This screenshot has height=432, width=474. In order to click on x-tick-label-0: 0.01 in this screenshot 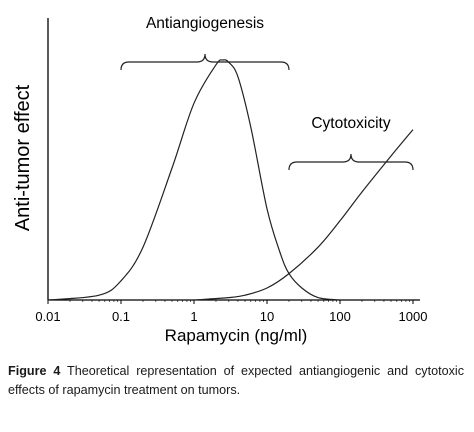, I will do `click(47, 316)`.